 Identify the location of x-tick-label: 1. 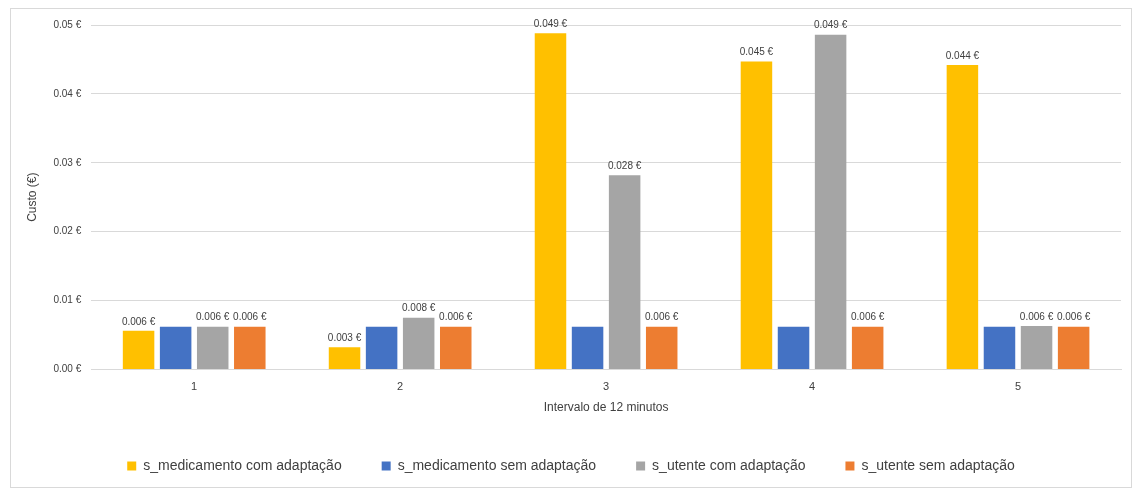
(194, 386).